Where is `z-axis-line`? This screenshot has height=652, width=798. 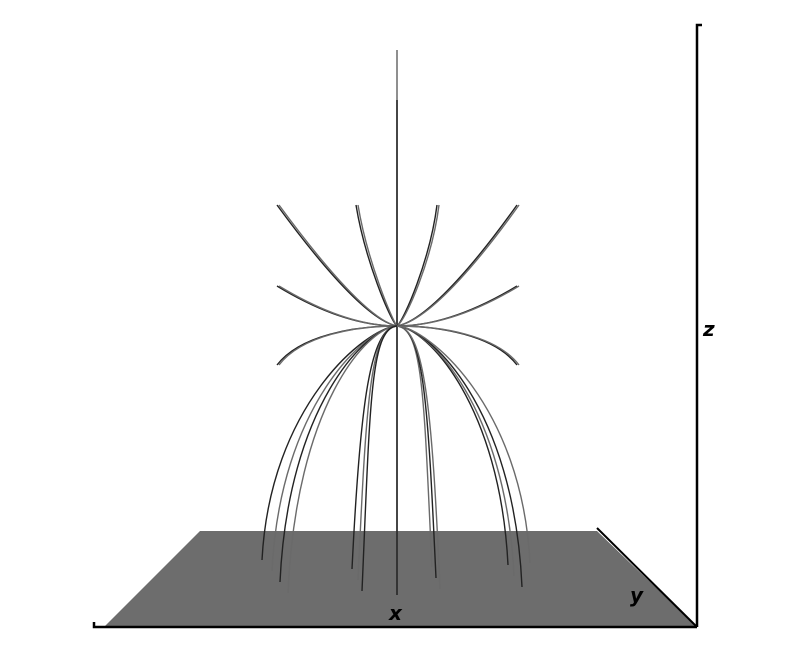
z-axis-line is located at coordinates (698, 325).